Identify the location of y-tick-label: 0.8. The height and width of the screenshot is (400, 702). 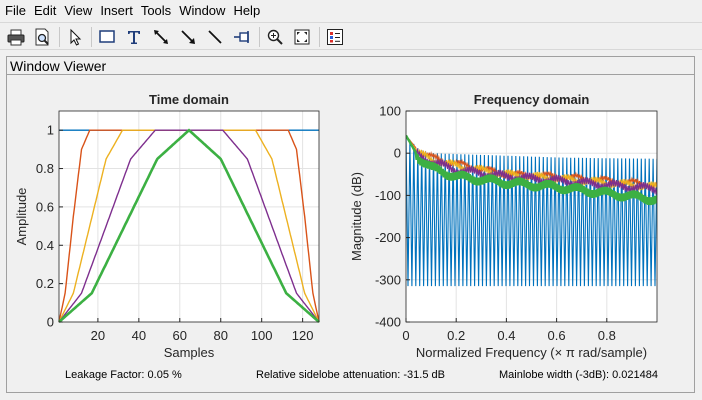
(45, 168).